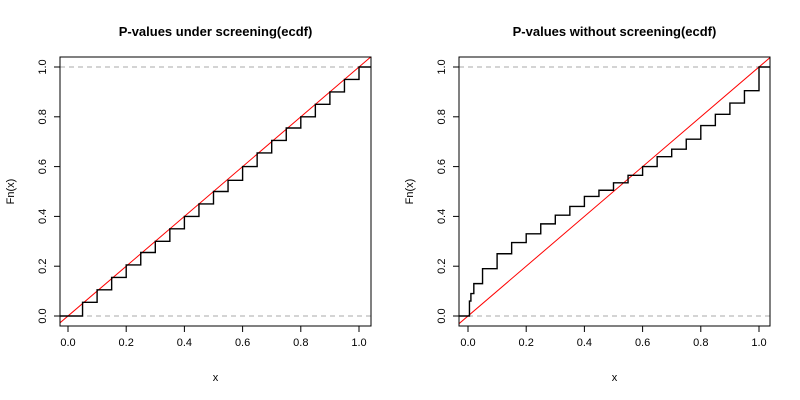 This screenshot has height=400, width=800. I want to click on chart-title: P-values under screening(ecdf), so click(216, 31).